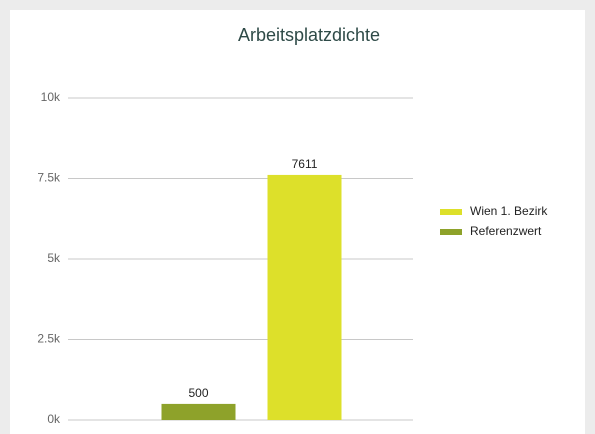 This screenshot has width=595, height=434. Describe the element at coordinates (49, 178) in the screenshot. I see `y-tick-label: 7.5k` at that location.